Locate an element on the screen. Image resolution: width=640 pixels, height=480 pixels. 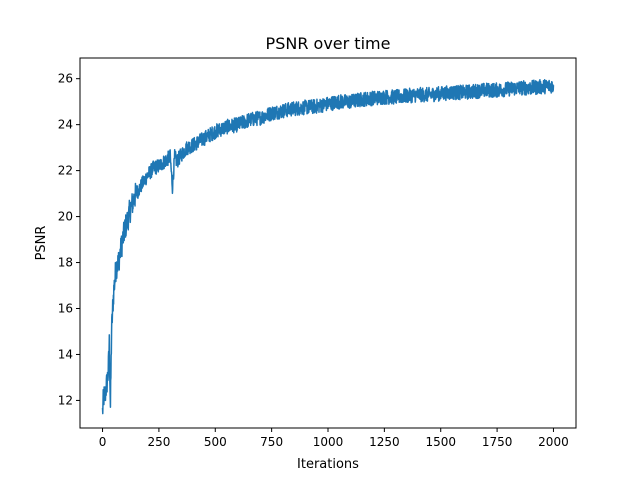
y-tick-label: 26 is located at coordinates (65, 79).